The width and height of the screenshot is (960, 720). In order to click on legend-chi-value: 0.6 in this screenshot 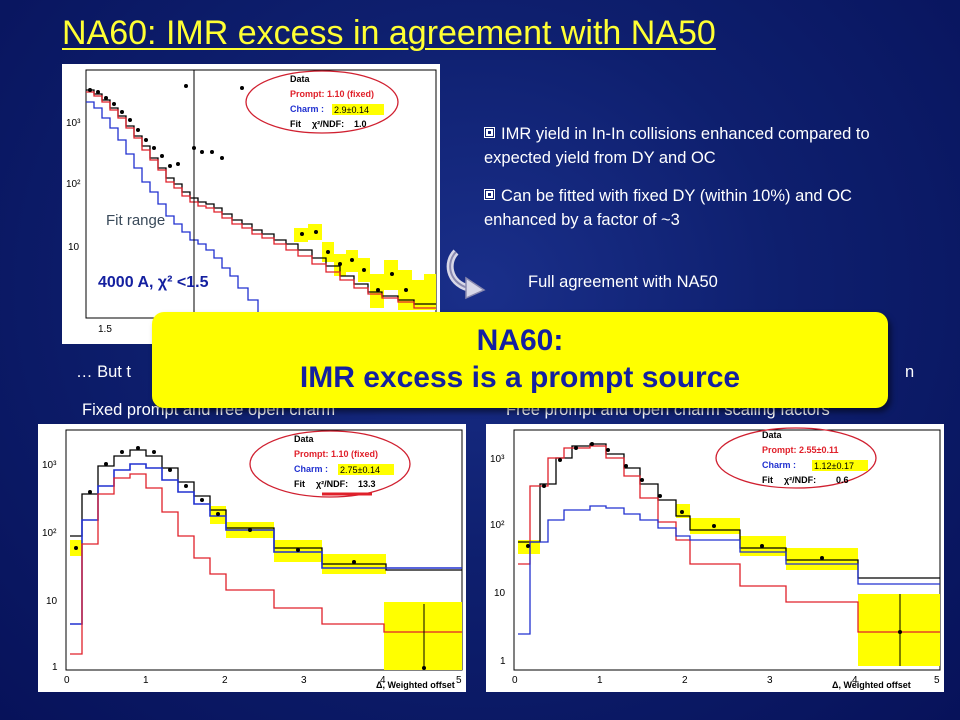, I will do `click(842, 480)`.